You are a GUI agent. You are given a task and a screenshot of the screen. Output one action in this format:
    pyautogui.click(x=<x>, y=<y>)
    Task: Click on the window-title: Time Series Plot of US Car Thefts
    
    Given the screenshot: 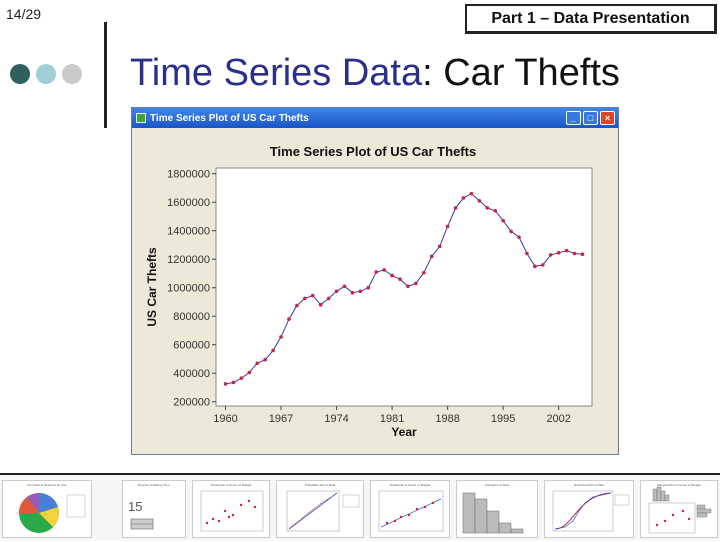 What is the action you would take?
    pyautogui.click(x=229, y=118)
    